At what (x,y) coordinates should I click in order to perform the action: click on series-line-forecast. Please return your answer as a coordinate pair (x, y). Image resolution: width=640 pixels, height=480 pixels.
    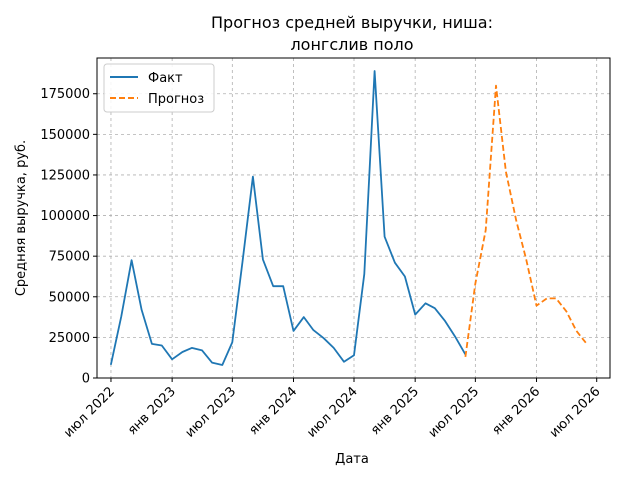
    Looking at the image, I should click on (526, 221).